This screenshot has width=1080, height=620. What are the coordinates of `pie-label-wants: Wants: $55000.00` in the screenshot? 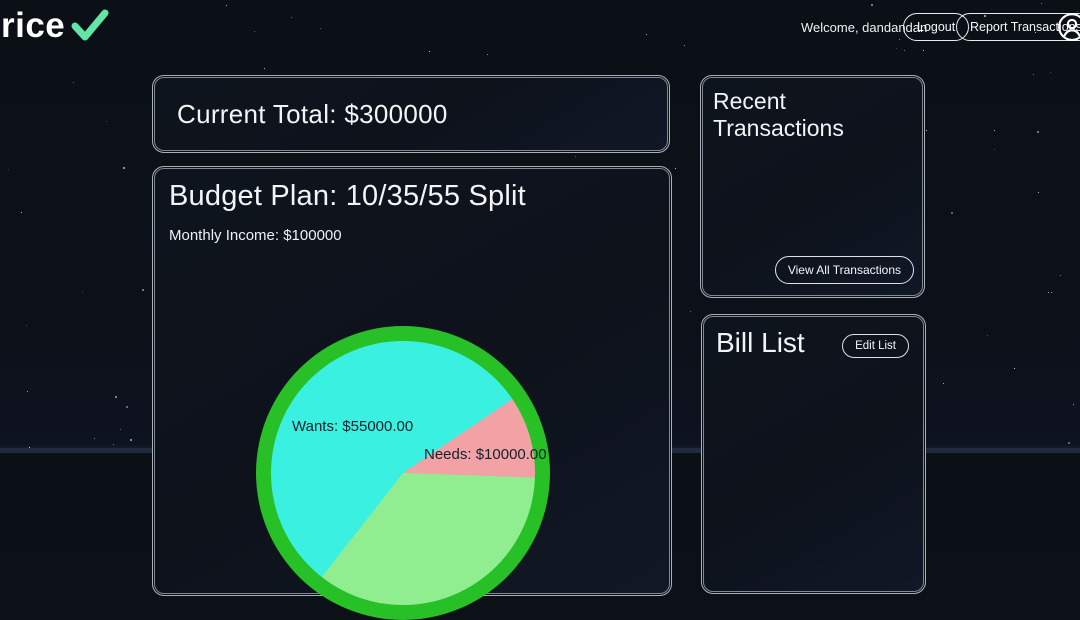 It's located at (353, 426).